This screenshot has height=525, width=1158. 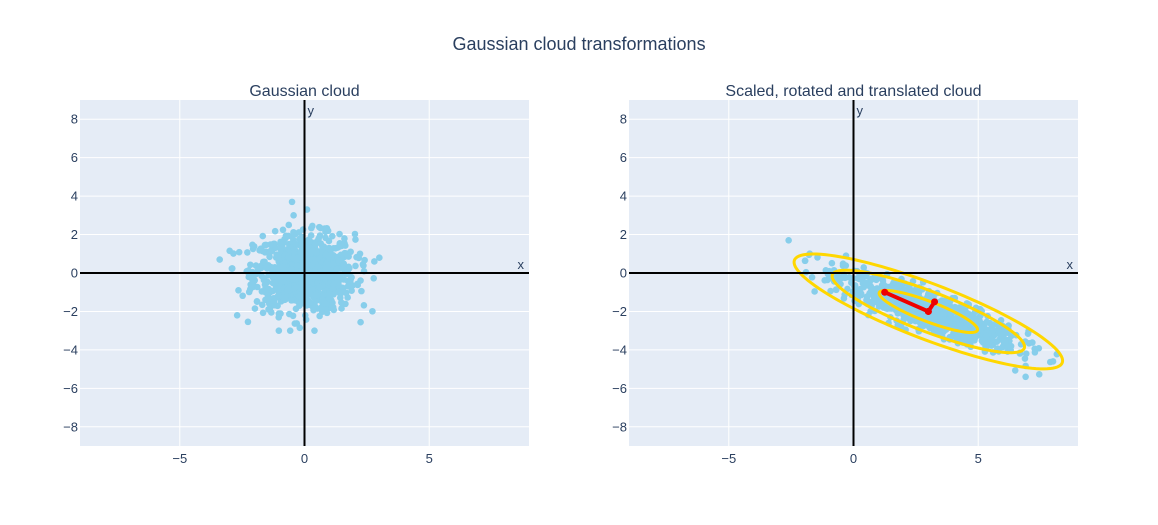 What do you see at coordinates (885, 292) in the screenshot?
I see `principal-axis-tip` at bounding box center [885, 292].